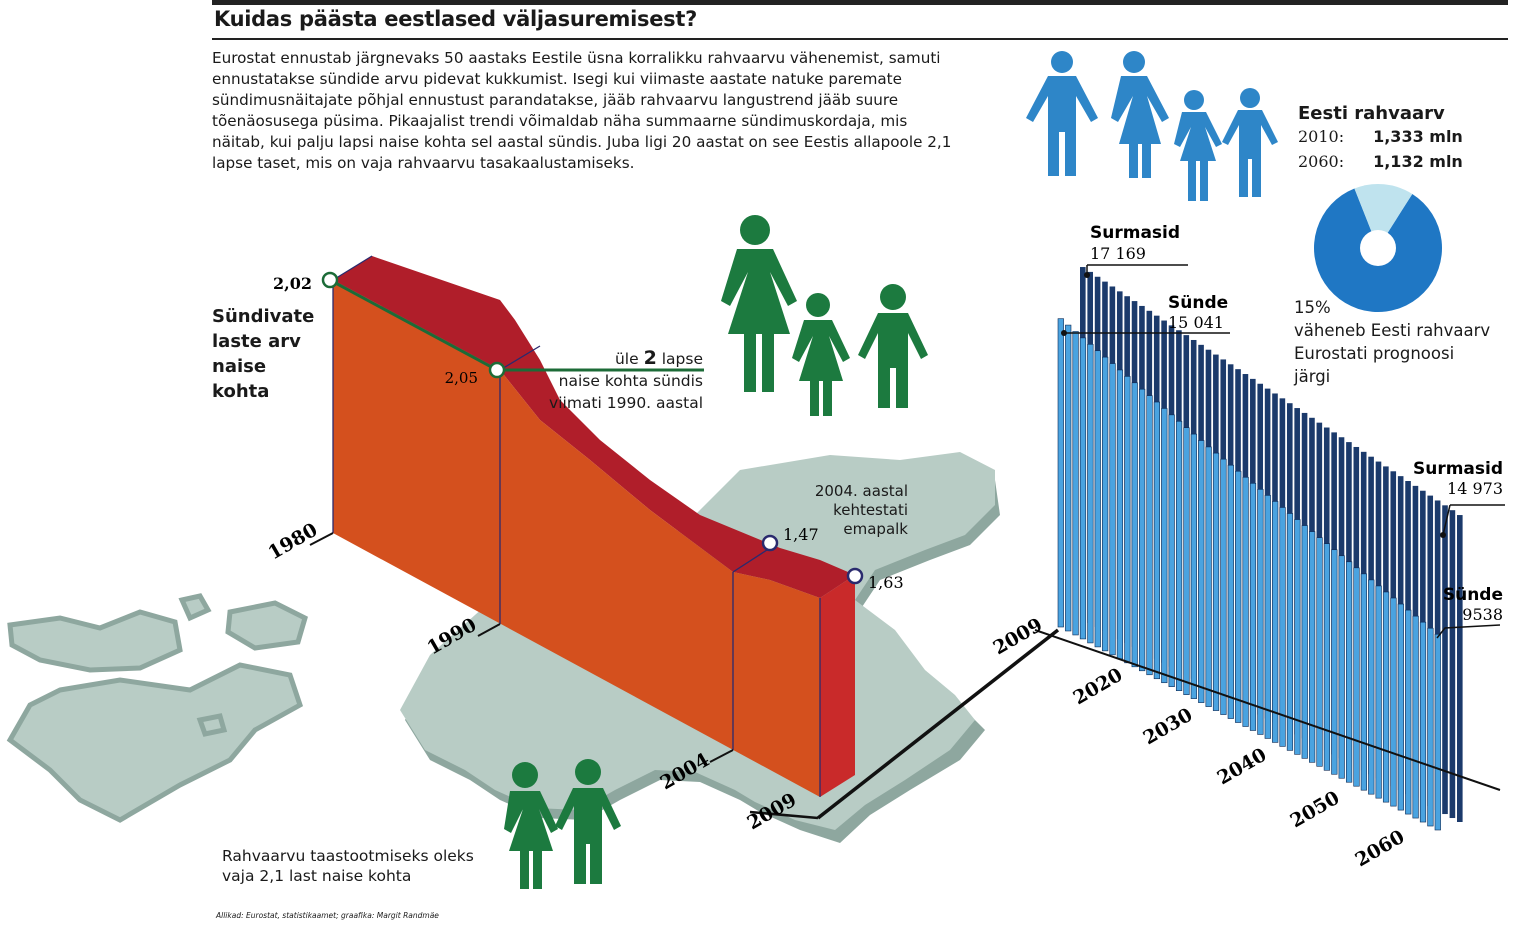 This screenshot has width=1536, height=937. Describe the element at coordinates (263, 354) in the screenshot. I see `tfr-title: Sündivate laste arv naise kohta` at that location.